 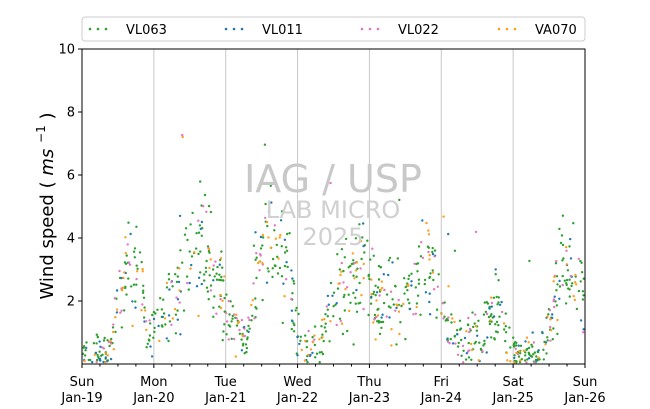 What do you see at coordinates (71, 239) in the screenshot?
I see `y-tick-label-1: 4` at bounding box center [71, 239].